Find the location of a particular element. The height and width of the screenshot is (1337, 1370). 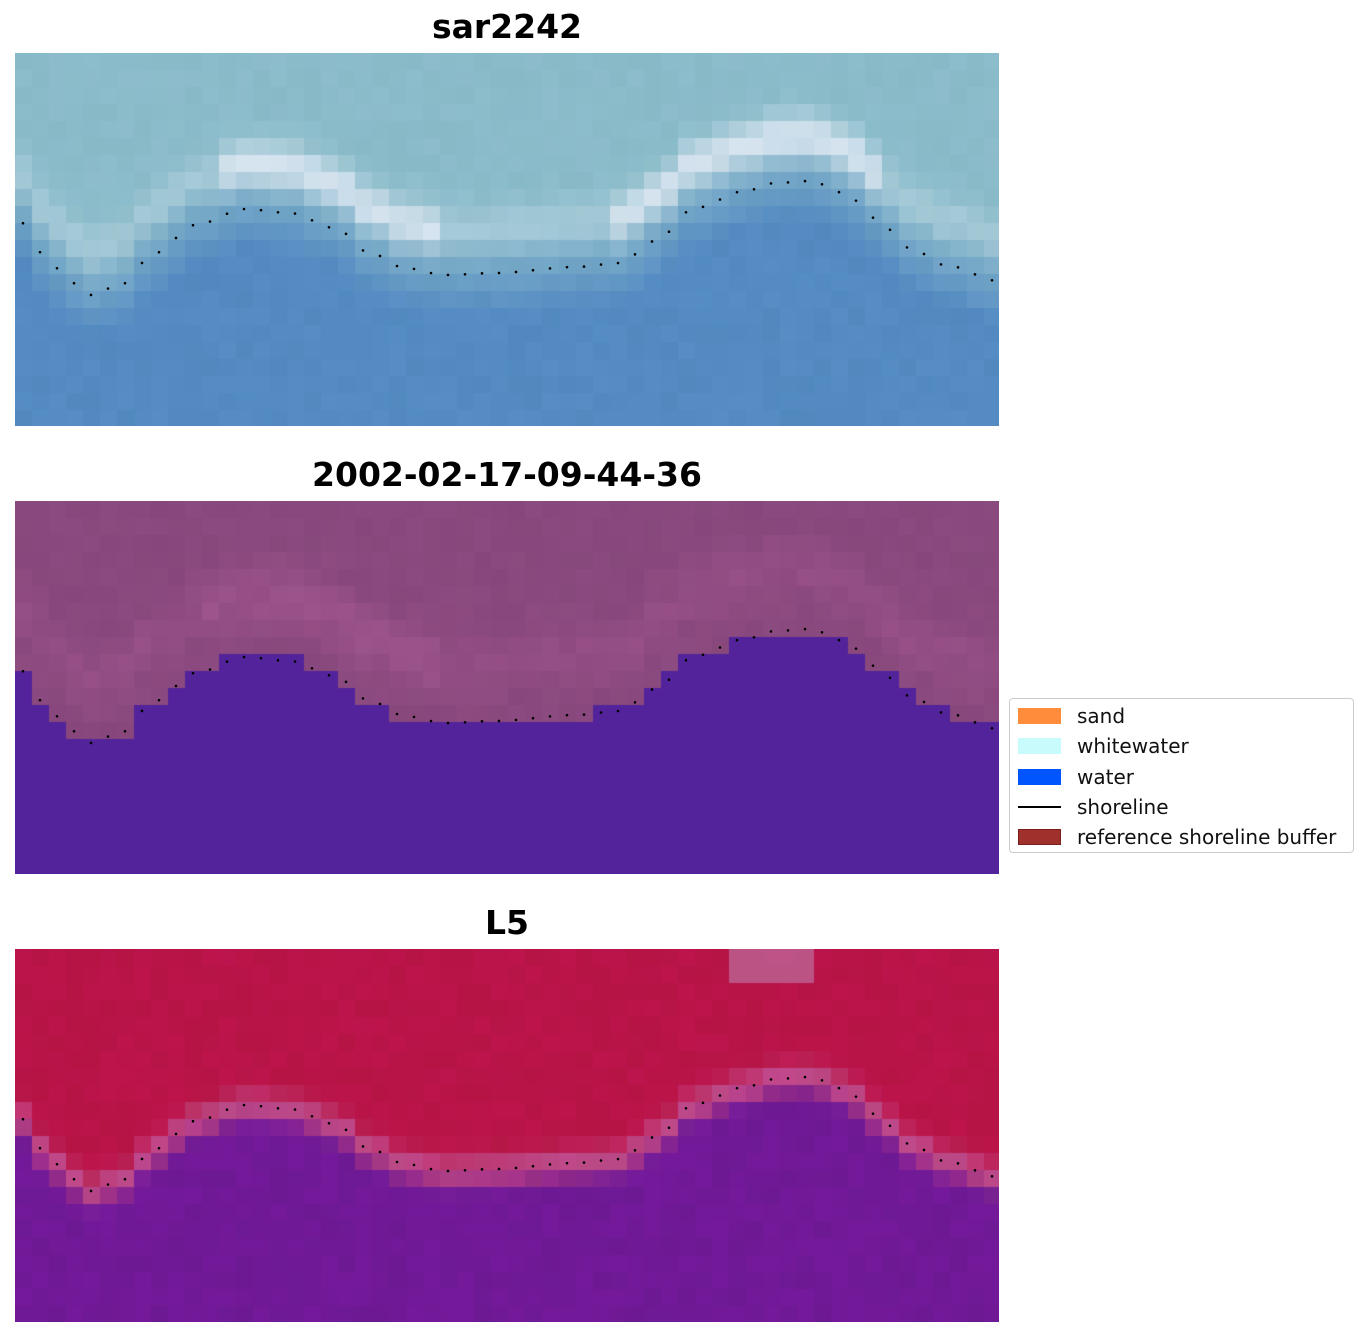

shoreline-dots-rgb is located at coordinates (507, 238).